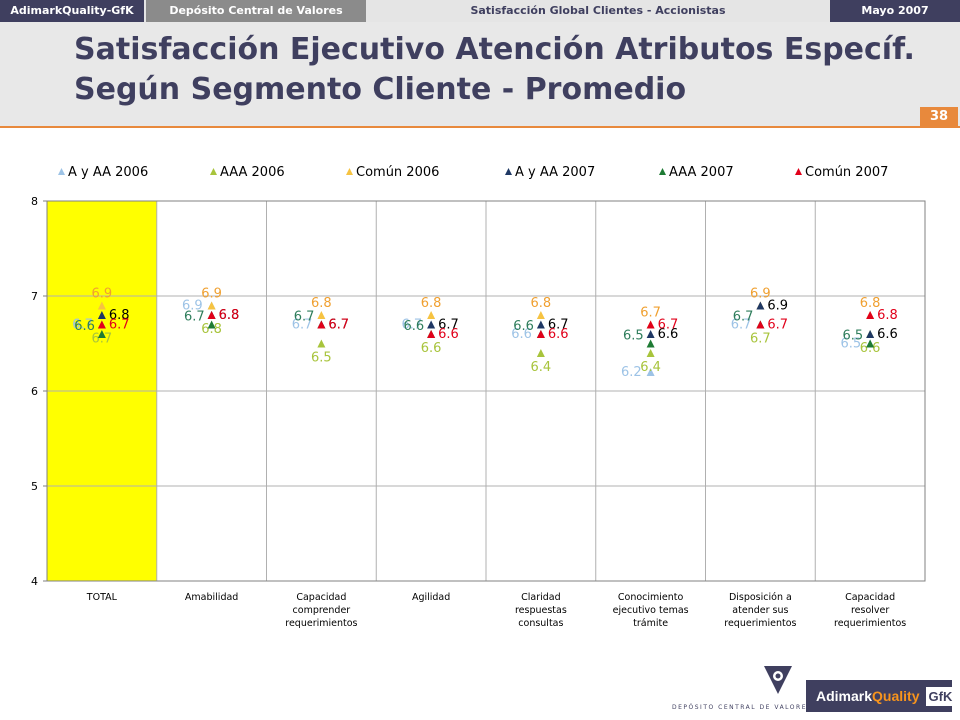 This screenshot has height=720, width=960. I want to click on x-category-label: Capacidad comprender requerimientos, so click(321, 610).